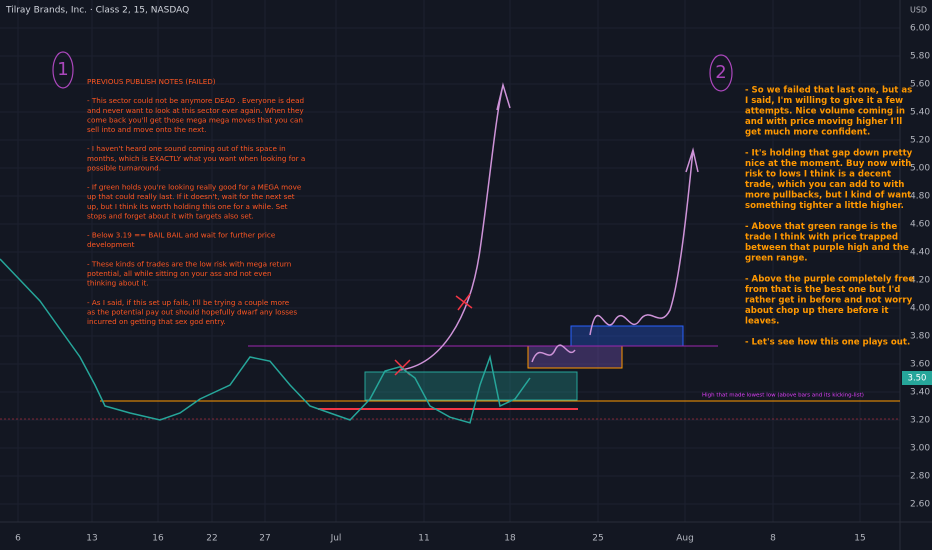 This screenshot has height=550, width=932. I want to click on y-tick-label: 4.00, so click(920, 309).